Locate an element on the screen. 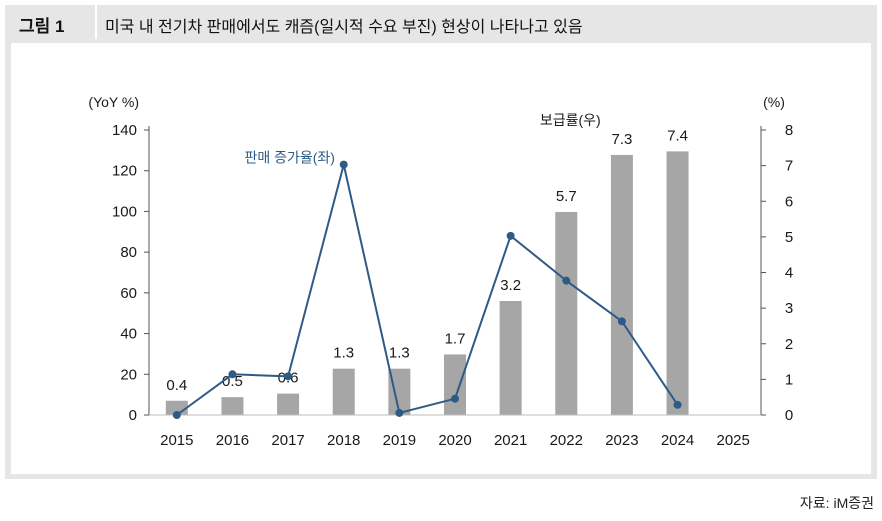  right-axis-tick-label: 1 is located at coordinates (789, 379).